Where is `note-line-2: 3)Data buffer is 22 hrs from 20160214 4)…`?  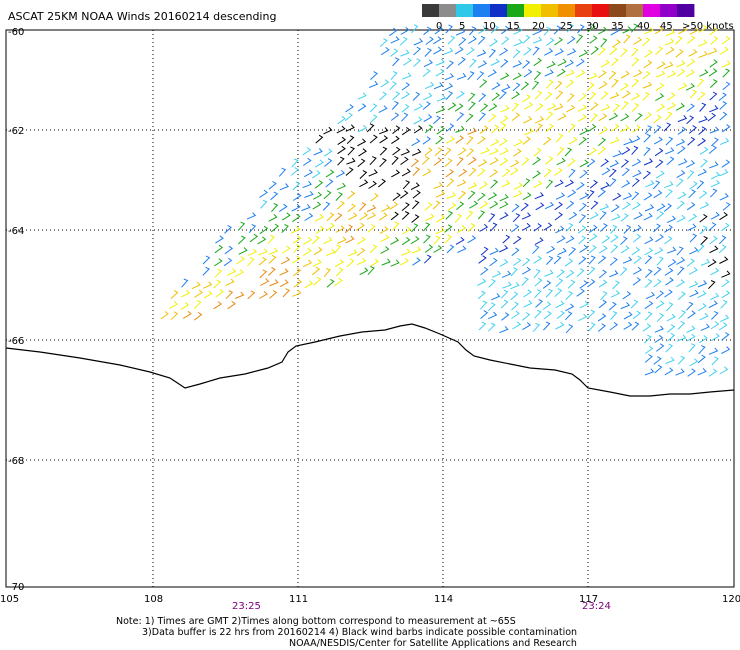 note-line-2: 3)Data buffer is 22 hrs from 20160214 4)… is located at coordinates (359, 632).